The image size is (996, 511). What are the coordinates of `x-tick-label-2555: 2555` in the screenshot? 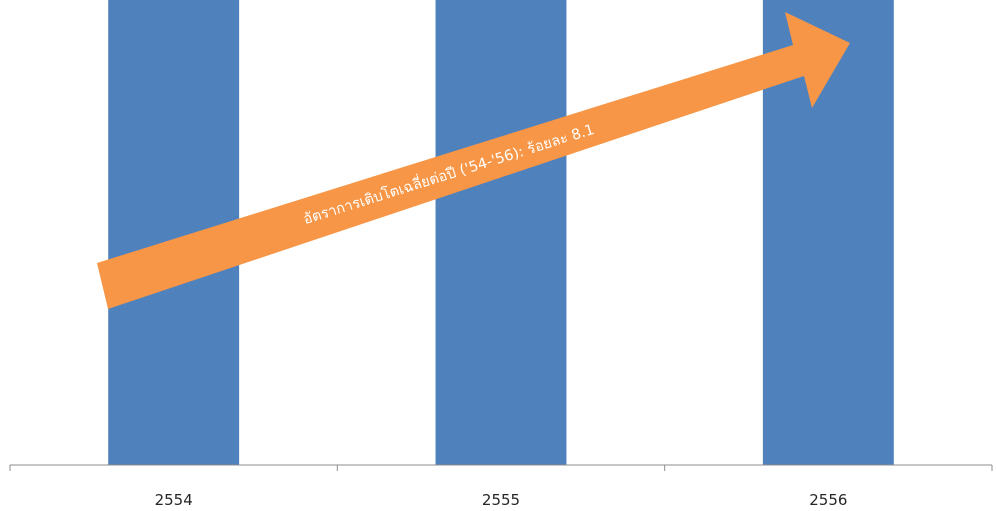 It's located at (501, 500).